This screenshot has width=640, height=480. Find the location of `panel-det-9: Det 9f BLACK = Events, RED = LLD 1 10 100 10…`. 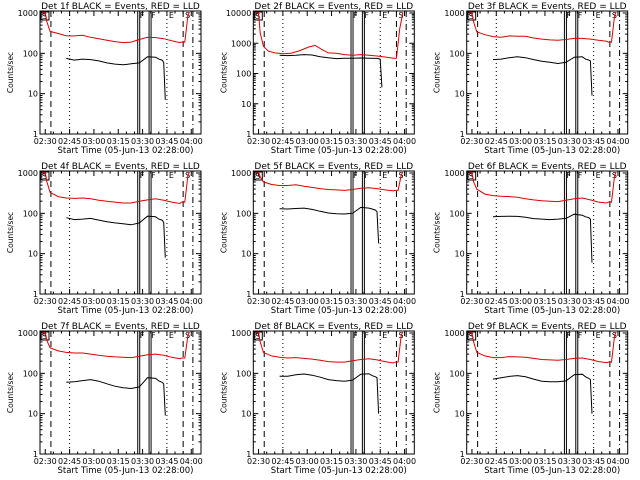

panel-det-9: Det 9f BLACK = Events, RED = LLD 1 10 100 10… is located at coordinates (531, 399).